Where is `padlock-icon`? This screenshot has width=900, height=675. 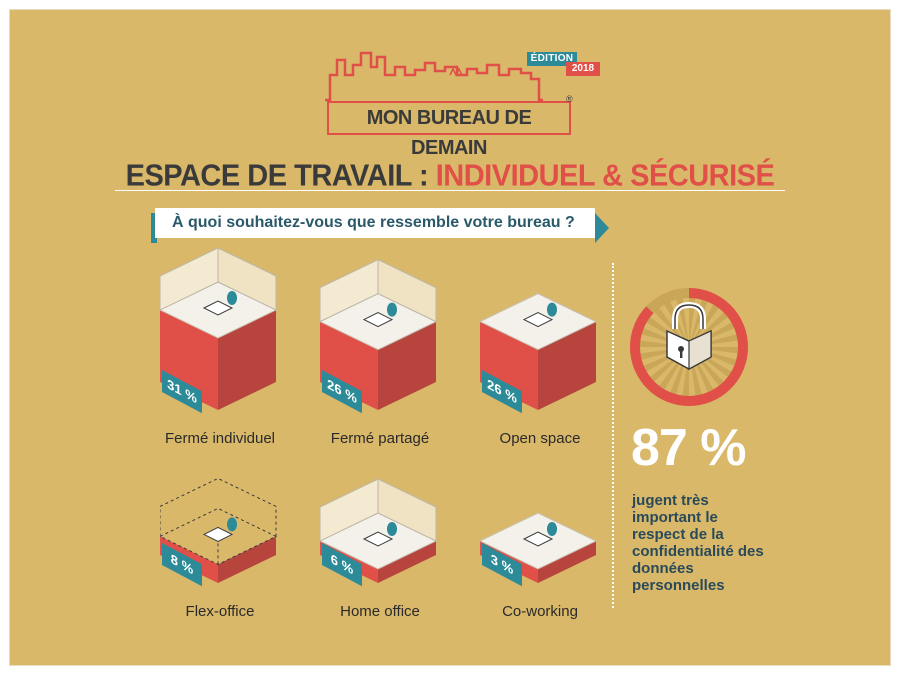 padlock-icon is located at coordinates (689, 336).